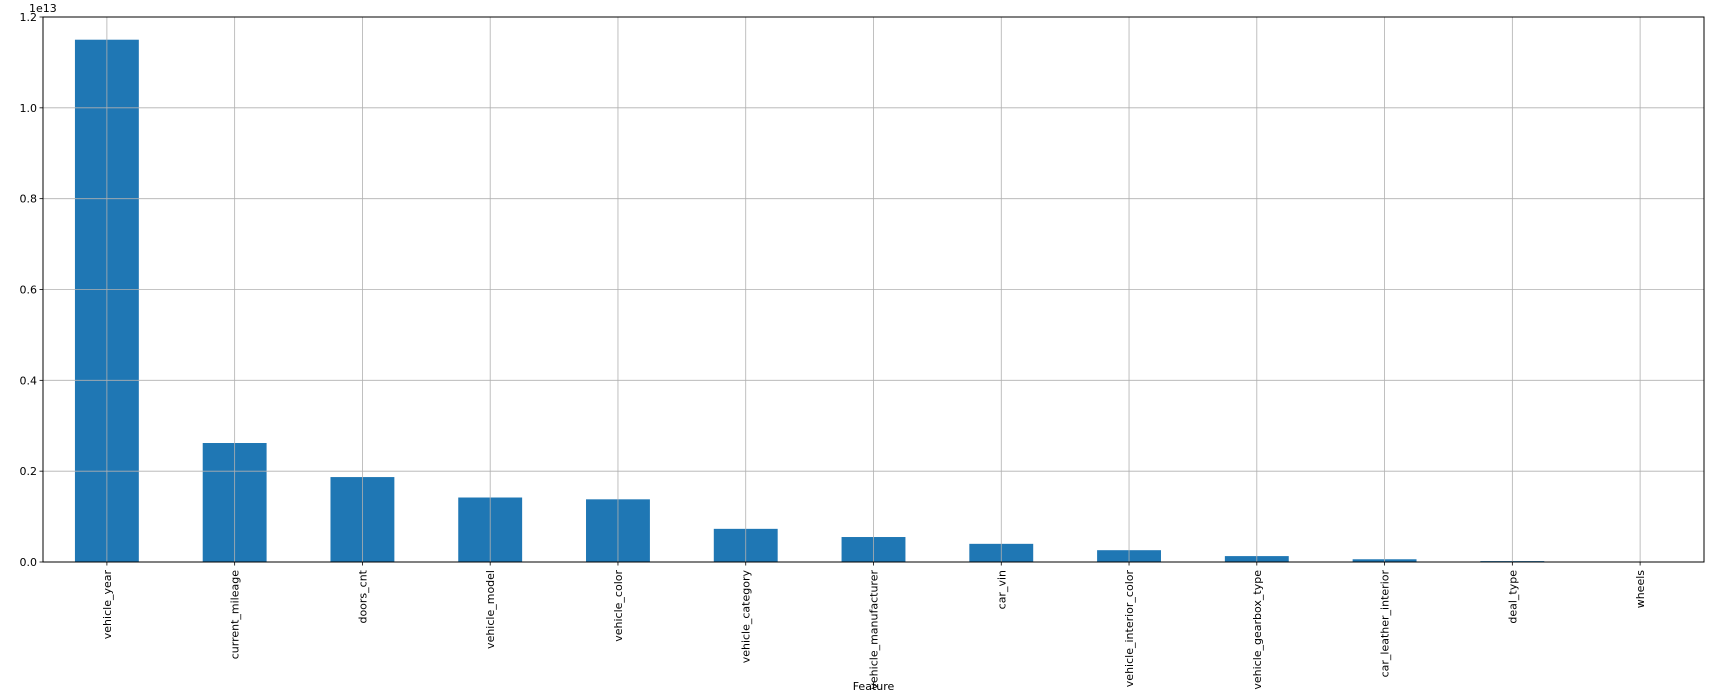 The height and width of the screenshot is (698, 1711). Describe the element at coordinates (29, 199) in the screenshot. I see `y-tick-label: 0.8` at that location.